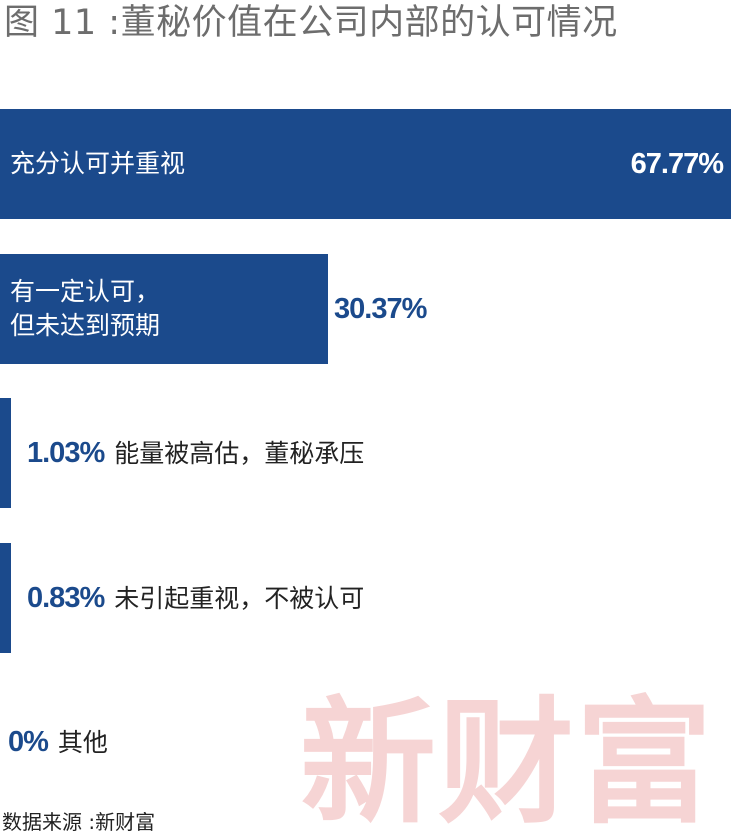  What do you see at coordinates (311, 23) in the screenshot?
I see `chart-title: 图 11 :董秘价值在公司内部的认可情况` at bounding box center [311, 23].